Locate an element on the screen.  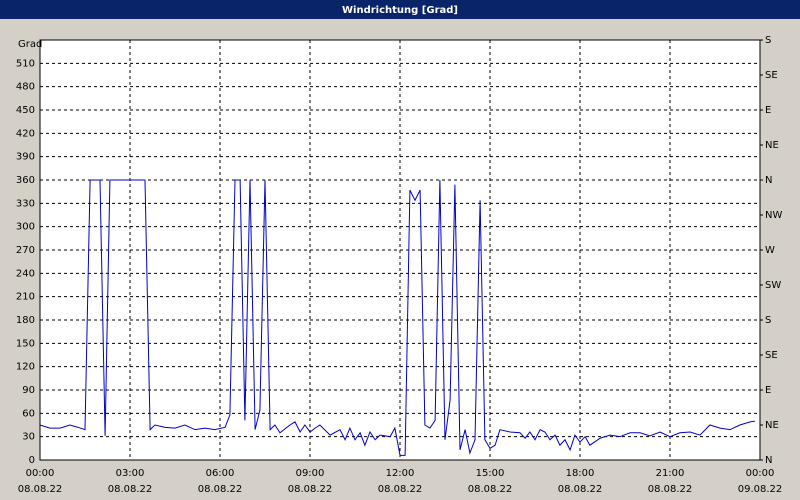
y-tick-label: 150 is located at coordinates (25, 343).